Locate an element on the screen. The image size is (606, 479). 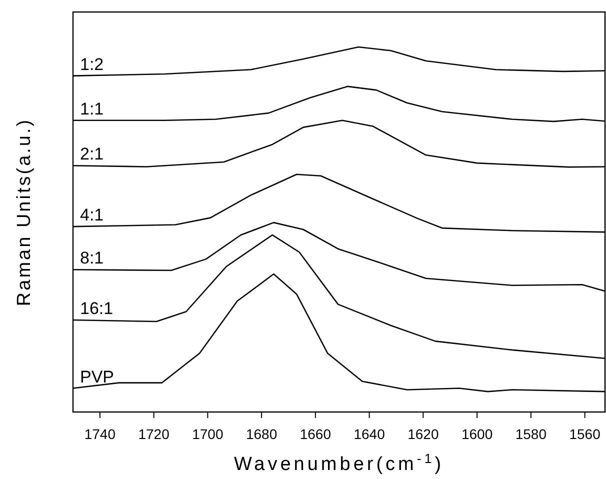
series-label: 2:1 is located at coordinates (92, 154).